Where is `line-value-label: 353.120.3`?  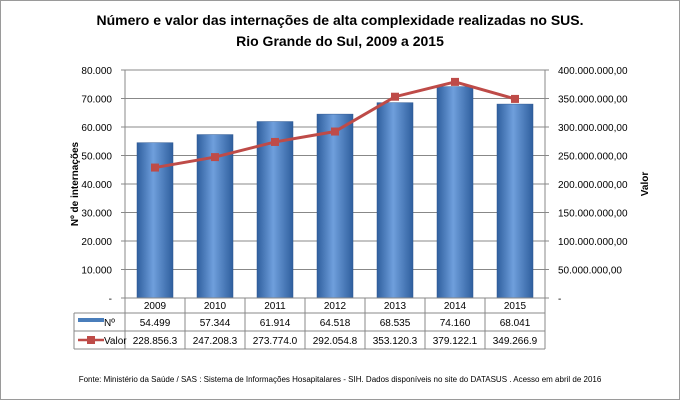 line-value-label: 353.120.3 is located at coordinates (395, 341).